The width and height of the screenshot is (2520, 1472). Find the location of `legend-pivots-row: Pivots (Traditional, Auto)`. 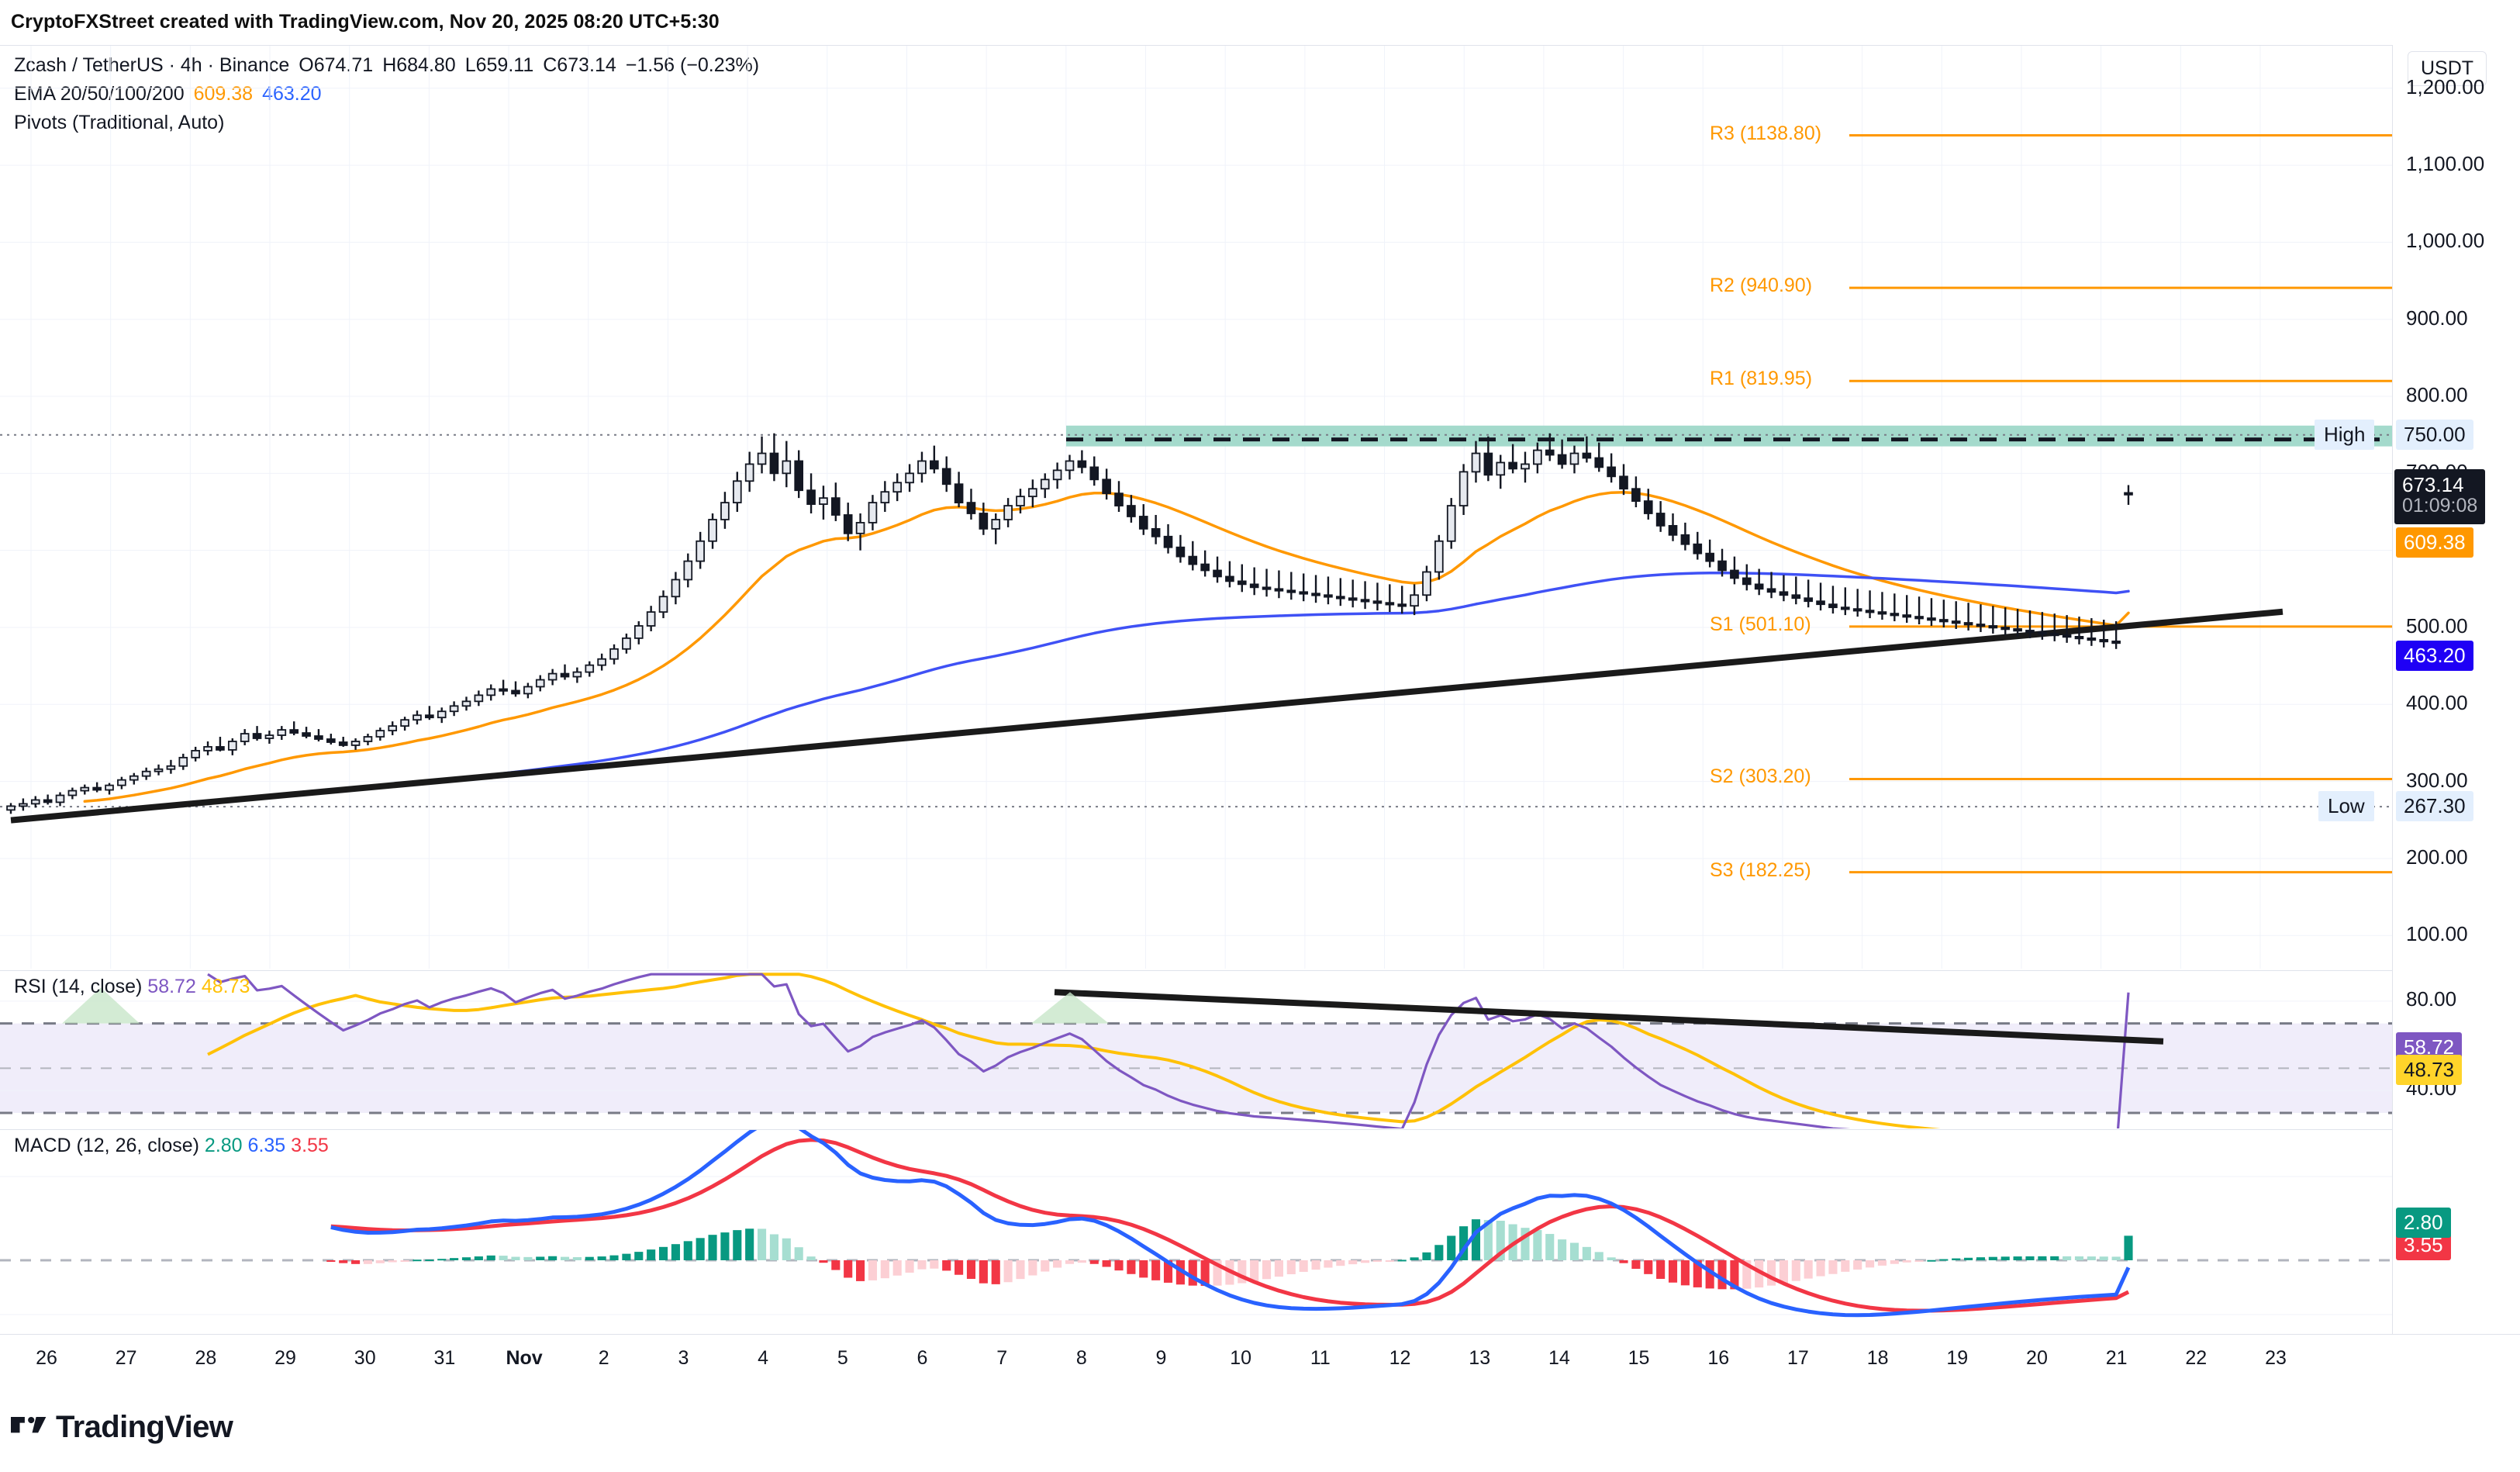

legend-pivots-row: Pivots (Traditional, Auto) is located at coordinates (386, 123).